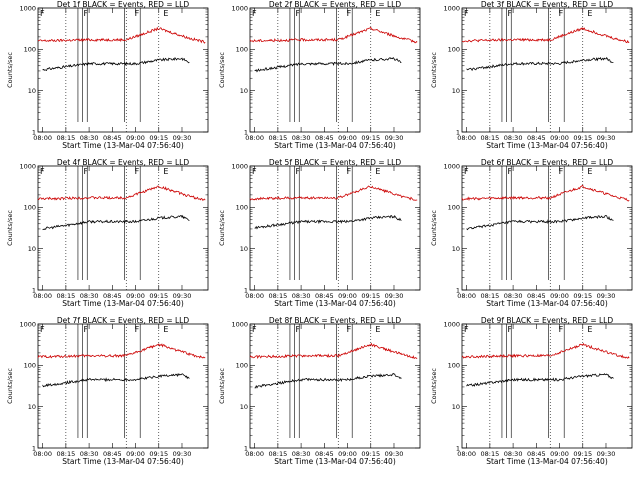 This screenshot has height=480, width=640. Describe the element at coordinates (123, 320) in the screenshot. I see `panel-title: Det 7f BLACK = Events, RED = LLD` at that location.